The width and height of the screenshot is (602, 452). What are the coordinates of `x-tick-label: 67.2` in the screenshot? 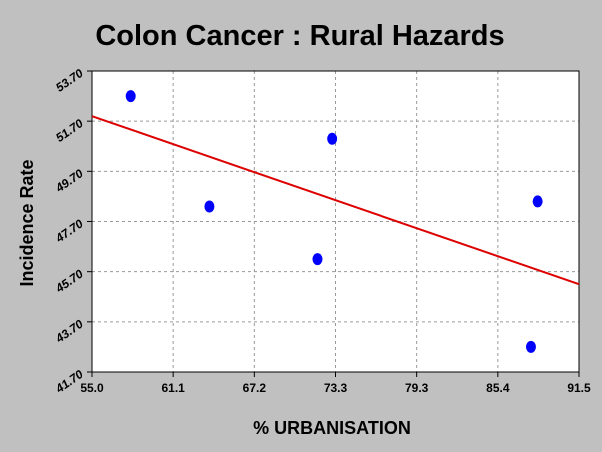 It's located at (255, 388).